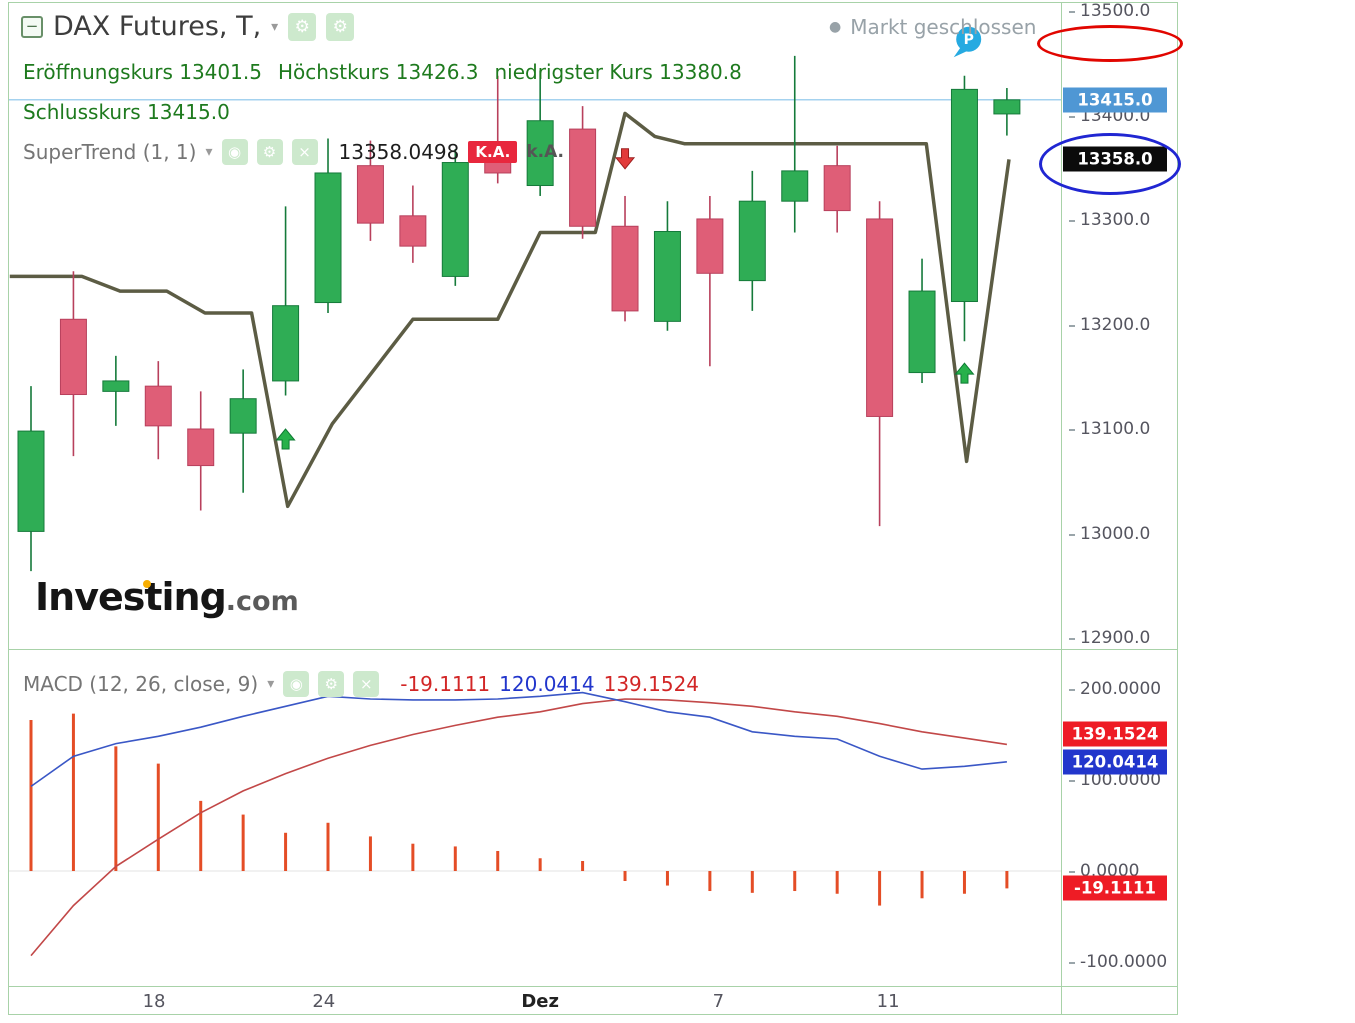 Image resolution: width=1355 pixels, height=1023 pixels. What do you see at coordinates (547, 684) in the screenshot?
I see `macd-line-value: 120.0414` at bounding box center [547, 684].